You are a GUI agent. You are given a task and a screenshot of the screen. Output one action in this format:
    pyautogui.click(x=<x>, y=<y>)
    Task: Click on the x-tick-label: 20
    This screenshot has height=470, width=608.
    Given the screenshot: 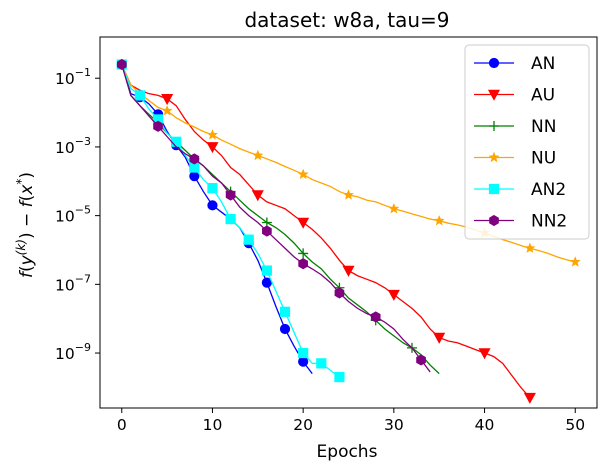 What is the action you would take?
    pyautogui.click(x=303, y=425)
    